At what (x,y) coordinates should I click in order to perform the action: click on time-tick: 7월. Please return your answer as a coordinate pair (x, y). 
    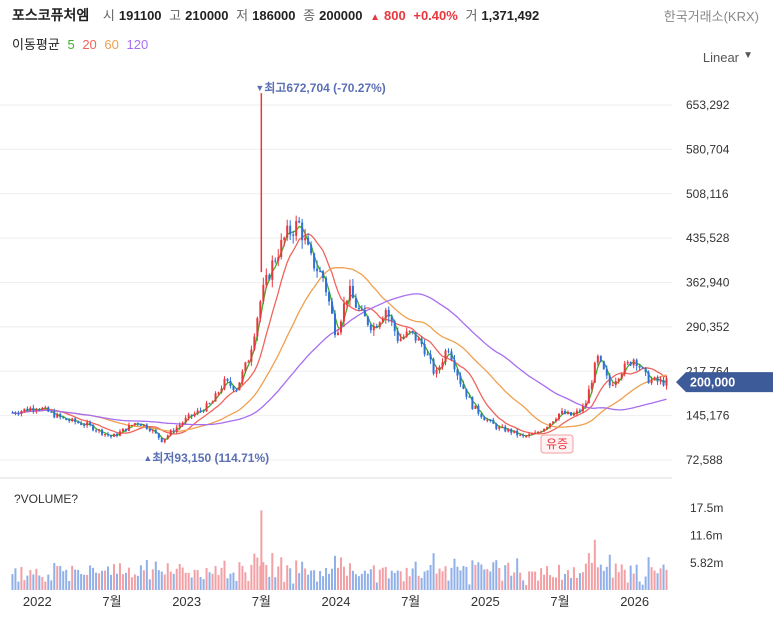
    Looking at the image, I should click on (559, 601).